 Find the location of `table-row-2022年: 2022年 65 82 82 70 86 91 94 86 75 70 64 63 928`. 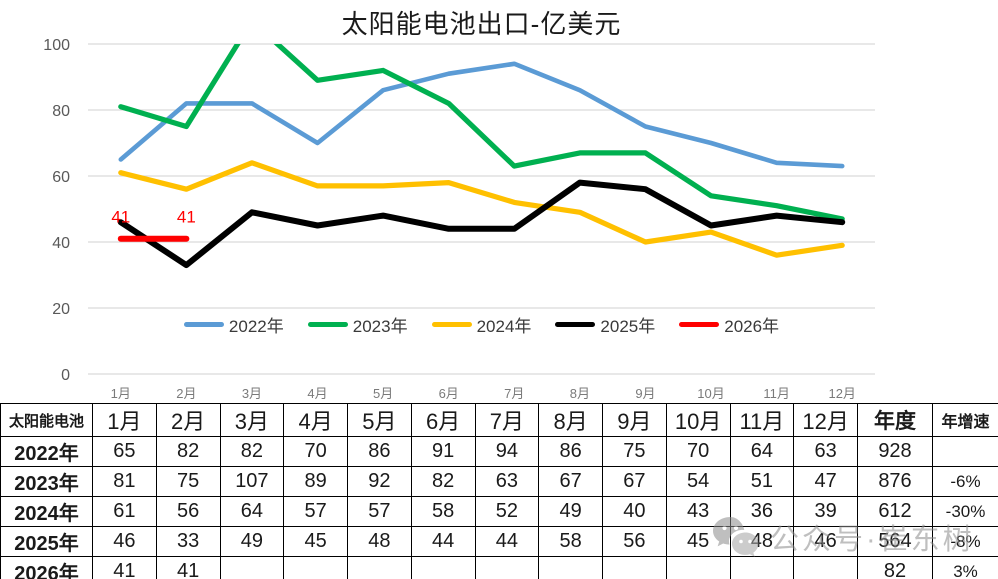

table-row-2022年: 2022年 65 82 82 70 86 91 94 86 75 70 64 63 928 is located at coordinates (499, 451).